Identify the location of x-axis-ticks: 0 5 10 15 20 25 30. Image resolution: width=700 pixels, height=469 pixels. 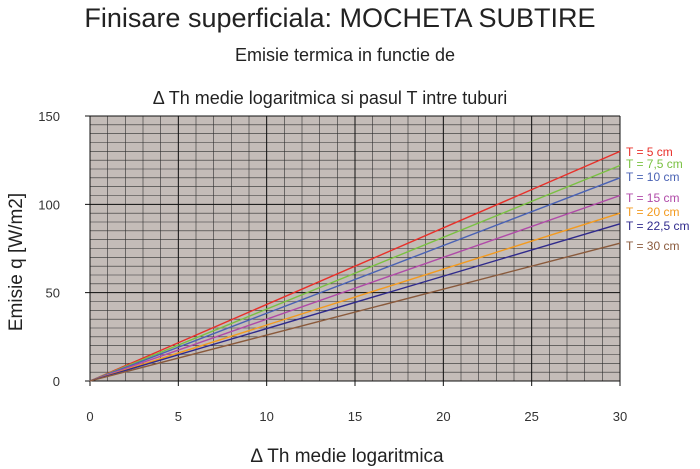
(356, 416).